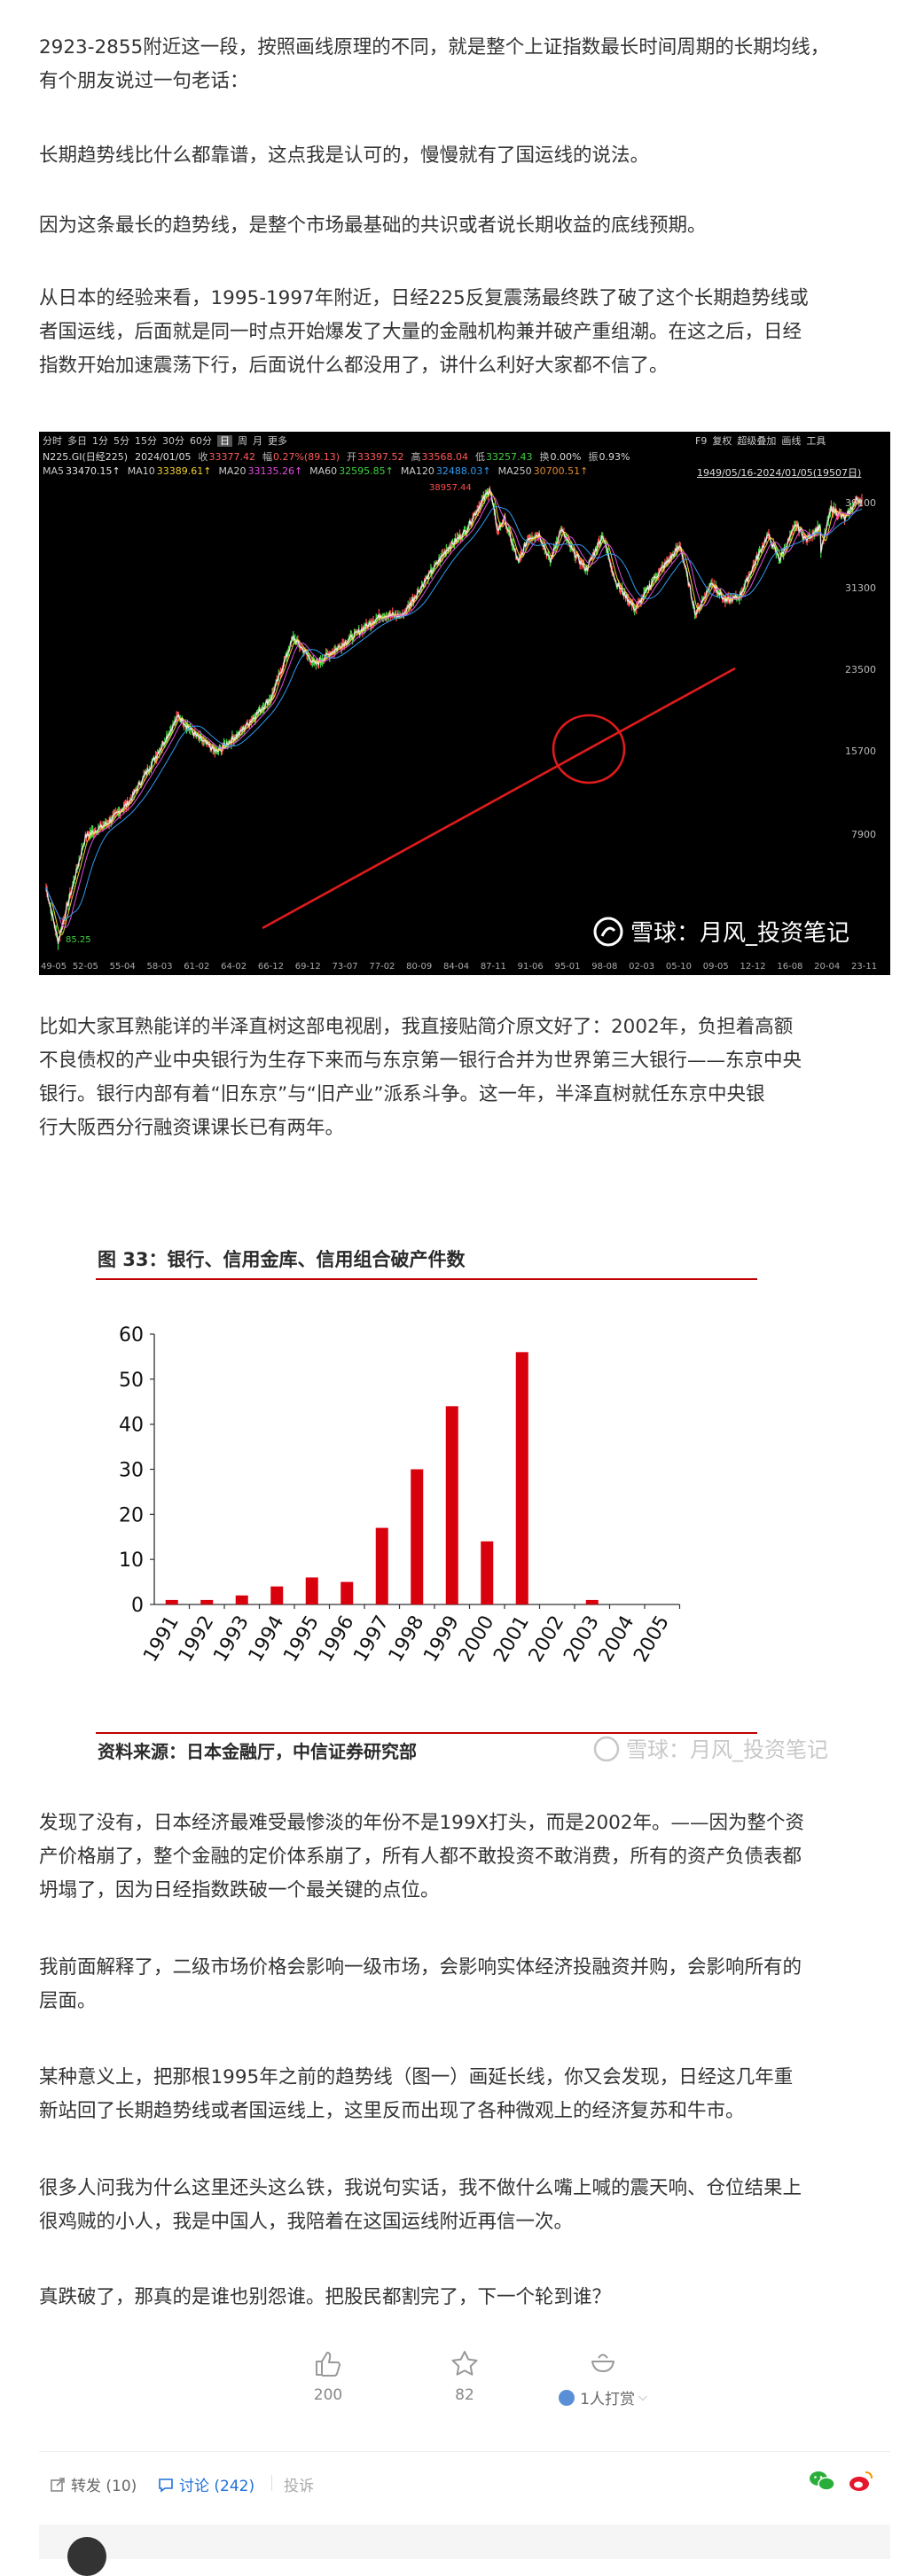 The image size is (908, 2576). What do you see at coordinates (94, 471) in the screenshot?
I see `ma-value: 33470.15↑` at bounding box center [94, 471].